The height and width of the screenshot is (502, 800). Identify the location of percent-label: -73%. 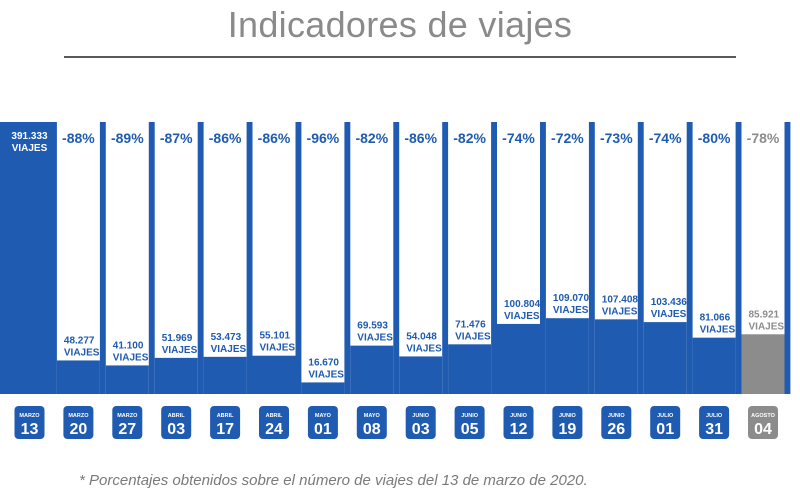
(616, 138).